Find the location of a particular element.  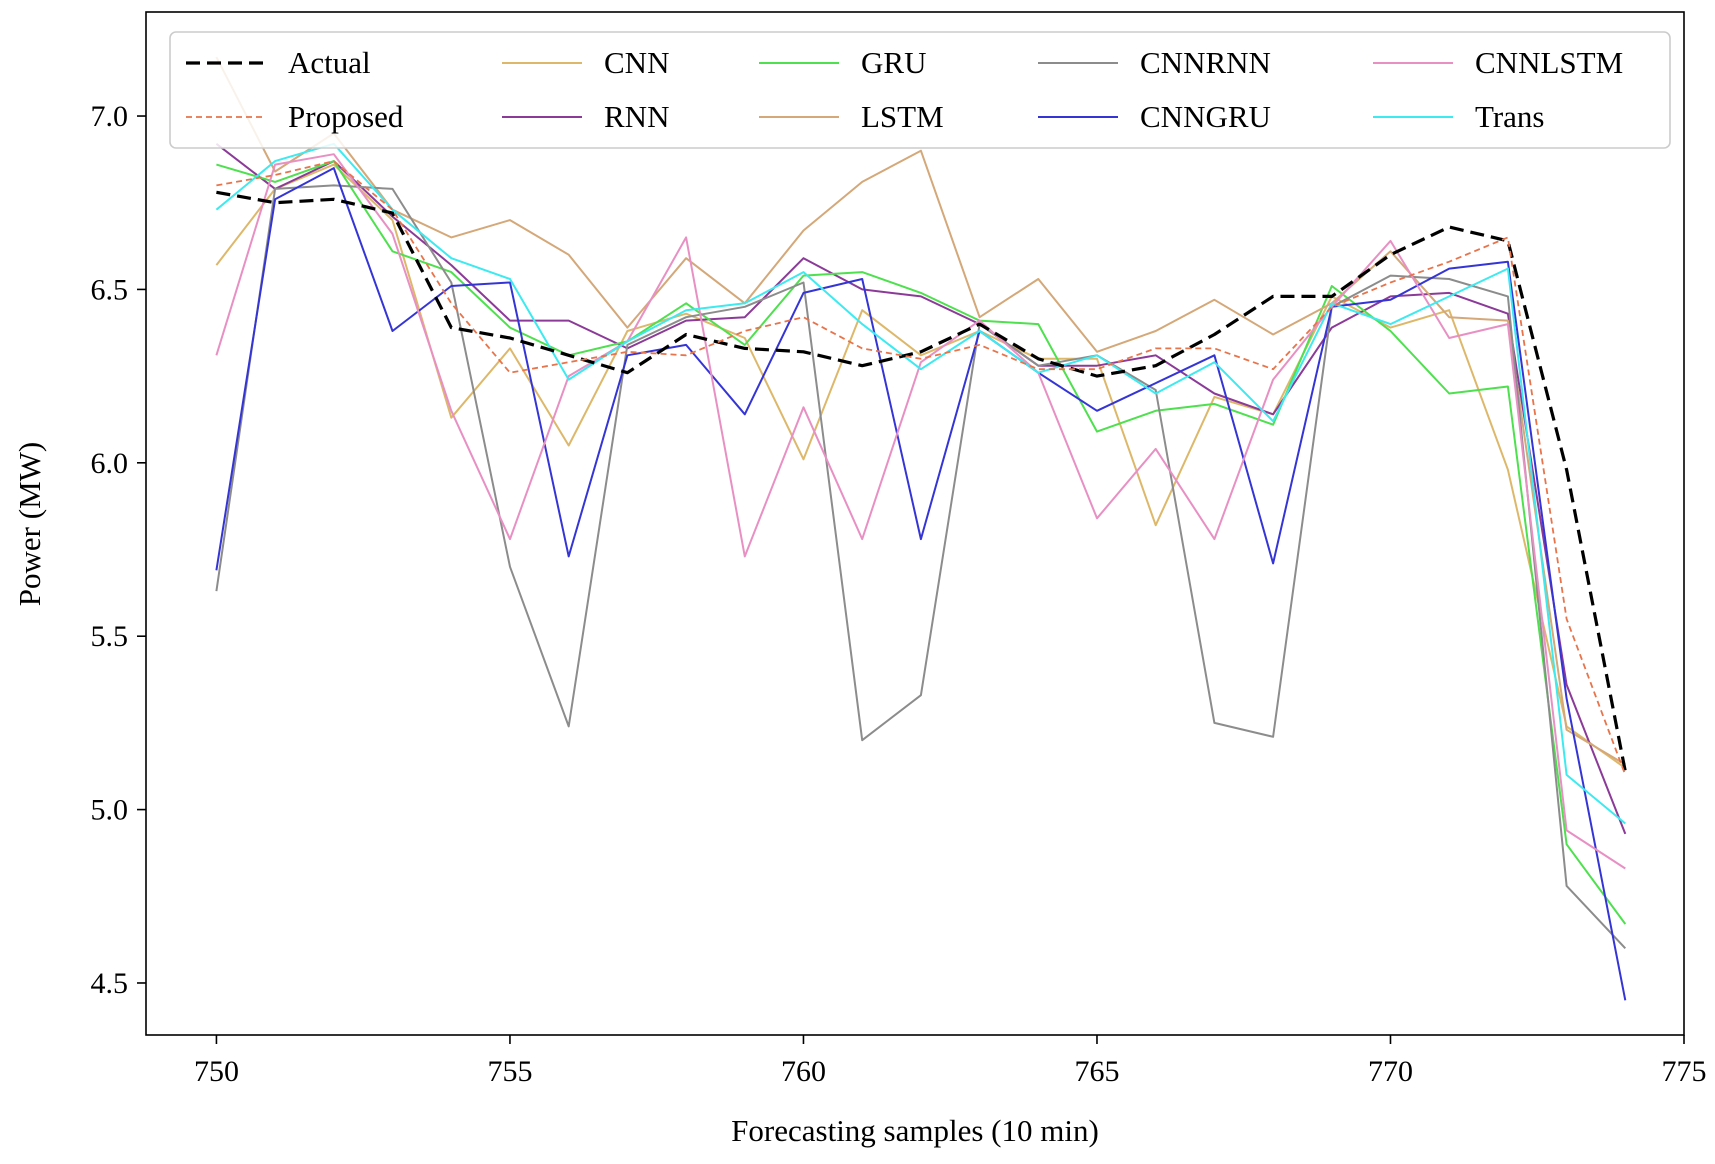

legend-label-cnngru: CNNGRU is located at coordinates (1205, 116).